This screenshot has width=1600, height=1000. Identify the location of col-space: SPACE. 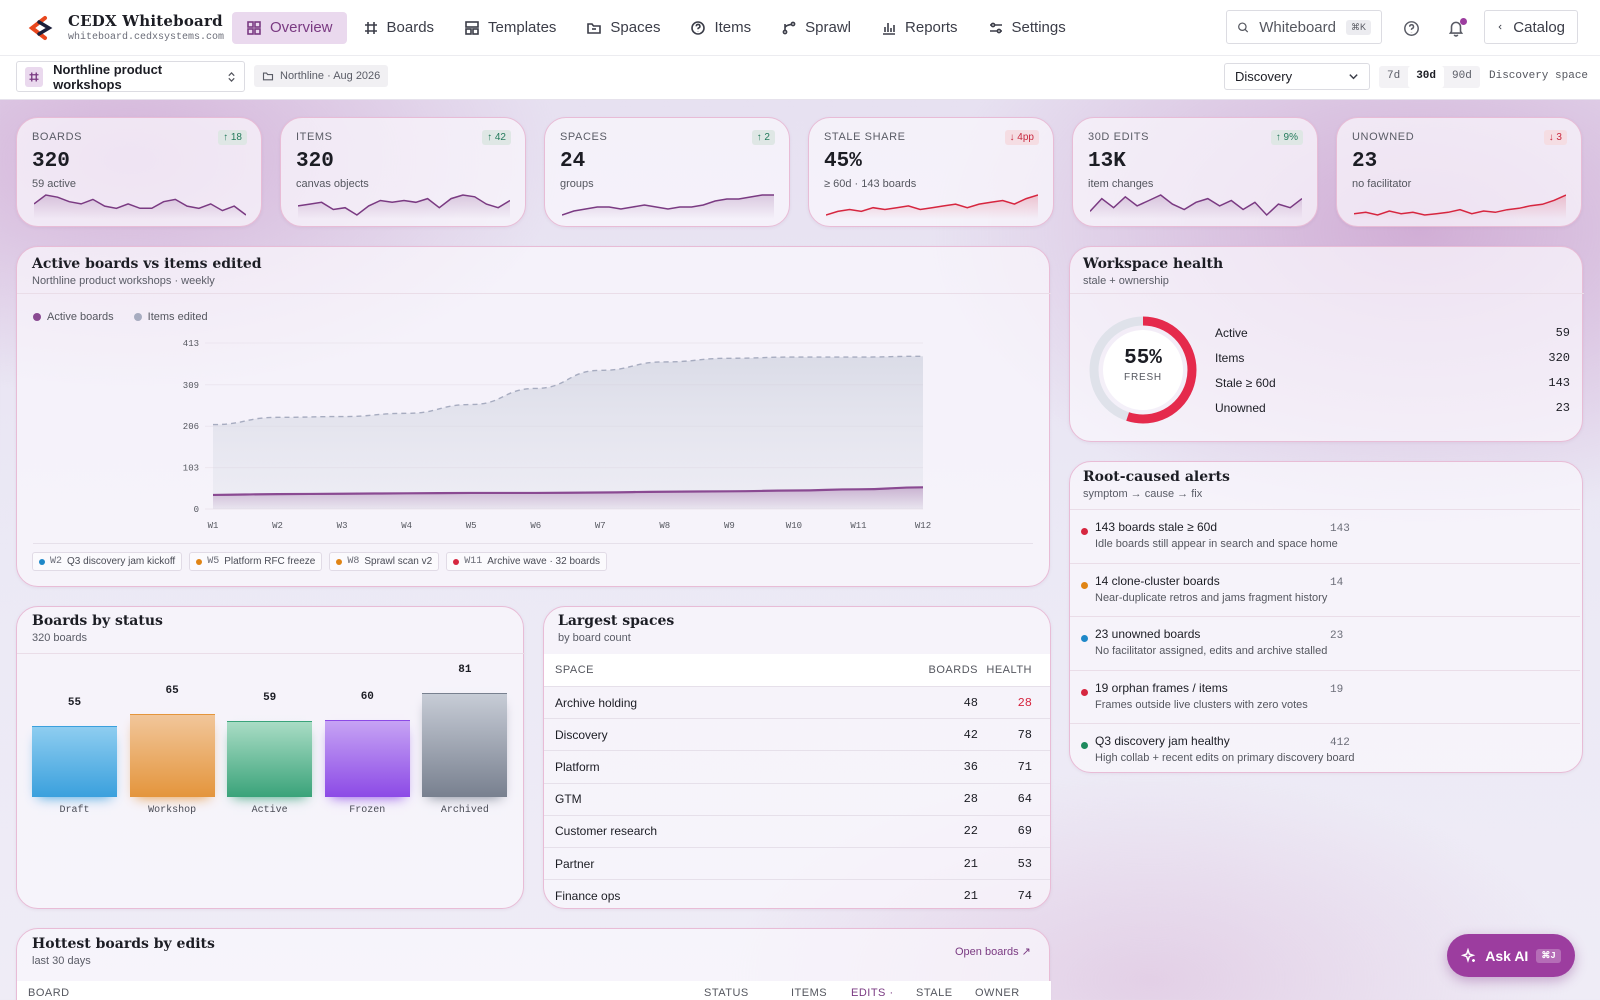
(574, 670).